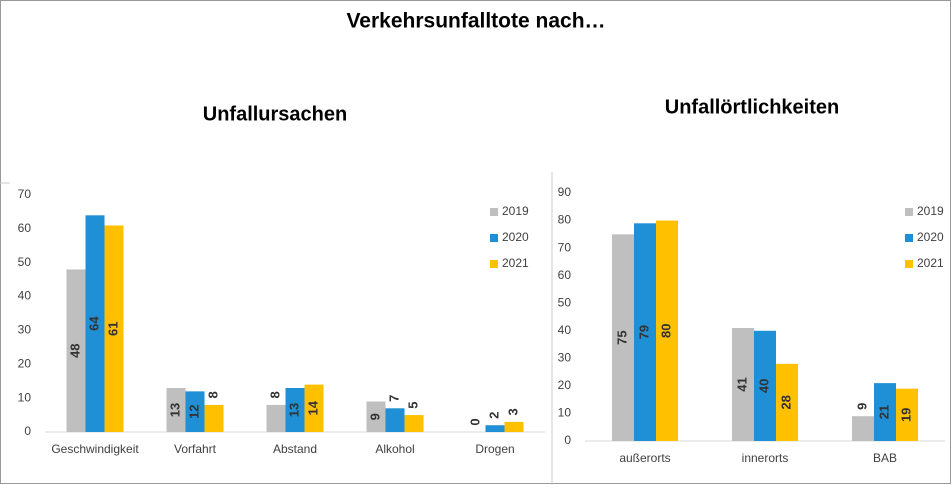 The width and height of the screenshot is (952, 485). I want to click on x-tick-label: Vorfahrt, so click(195, 449).